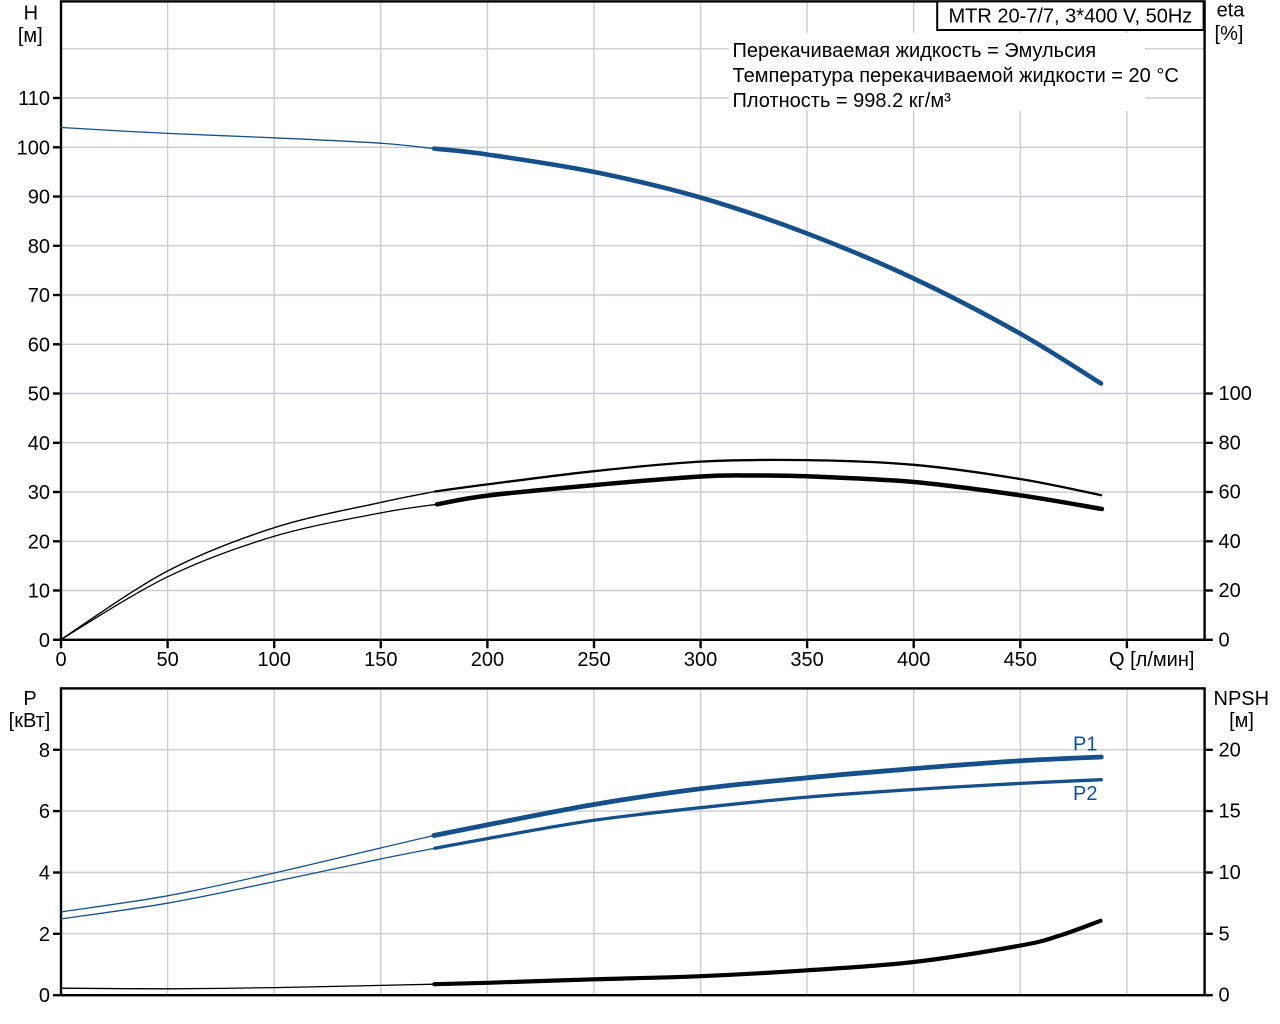 The width and height of the screenshot is (1280, 1024). What do you see at coordinates (29, 699) in the screenshot?
I see `svg-text: P` at bounding box center [29, 699].